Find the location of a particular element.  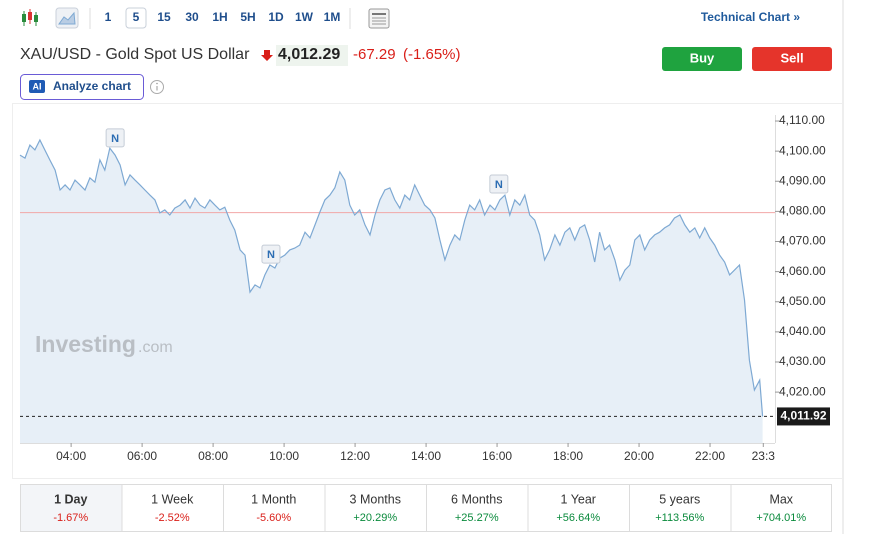

period-change: -2.52% is located at coordinates (172, 518).